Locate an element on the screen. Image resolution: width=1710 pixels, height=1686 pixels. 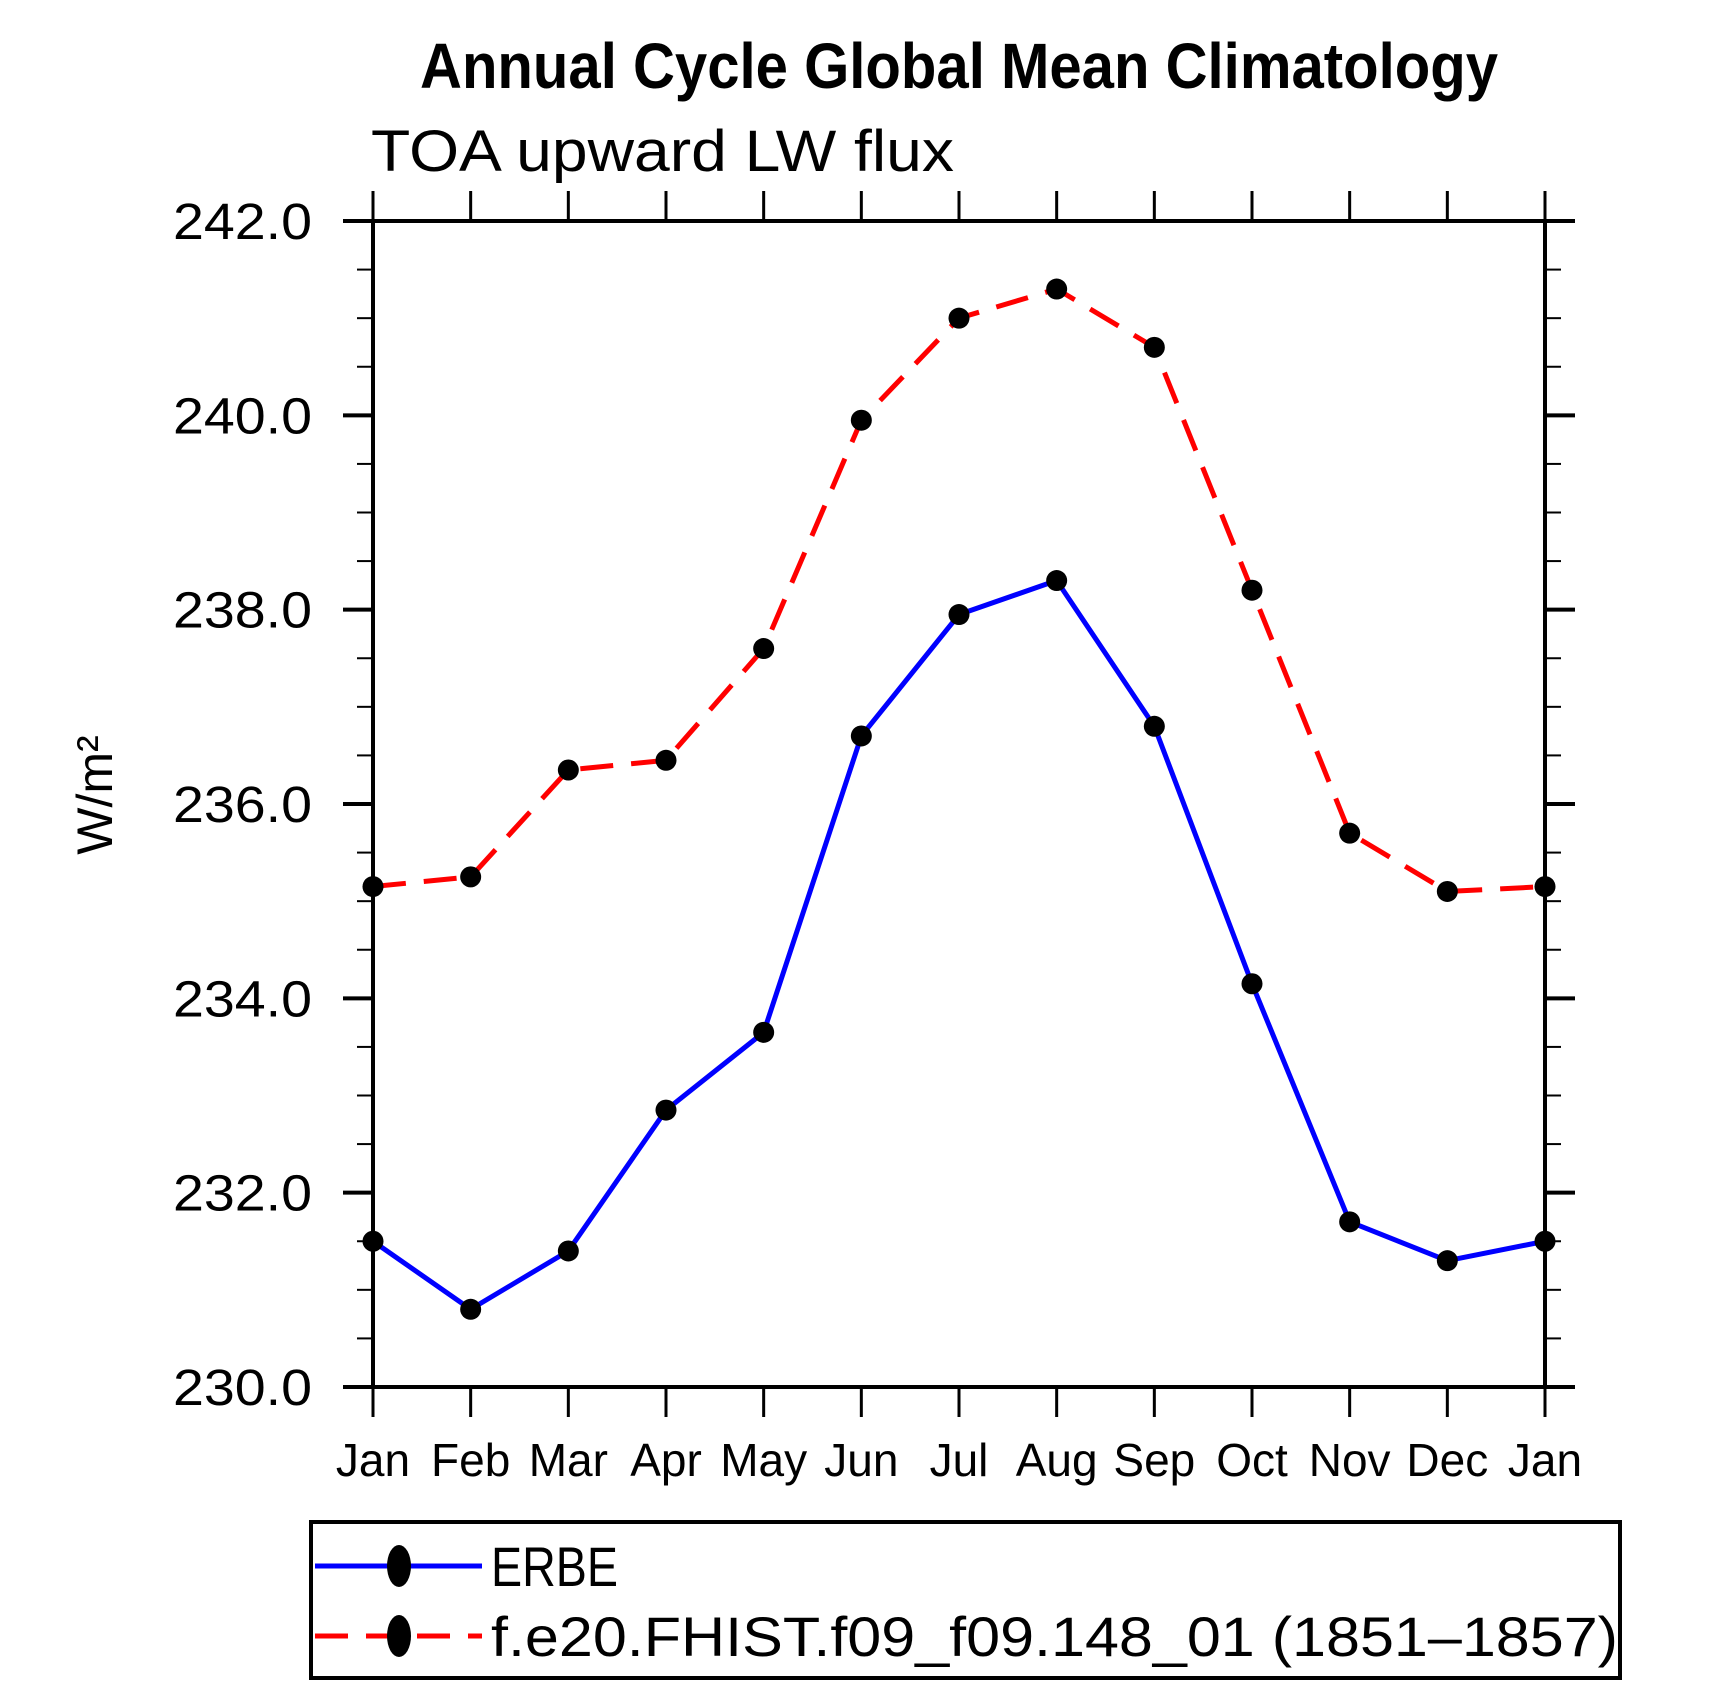
legend-marker-model is located at coordinates (399, 1636).